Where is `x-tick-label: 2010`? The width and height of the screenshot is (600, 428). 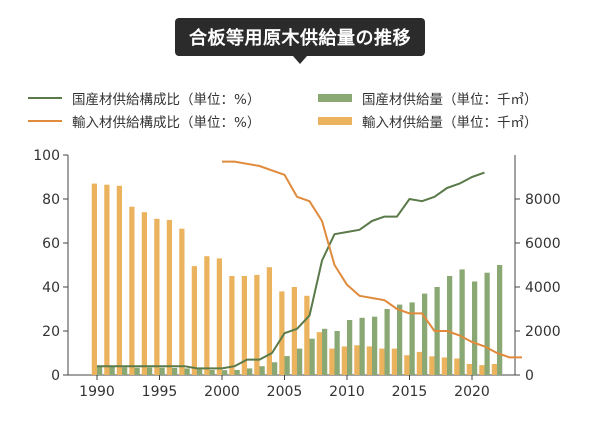
x-tick-label: 2010 is located at coordinates (347, 392).